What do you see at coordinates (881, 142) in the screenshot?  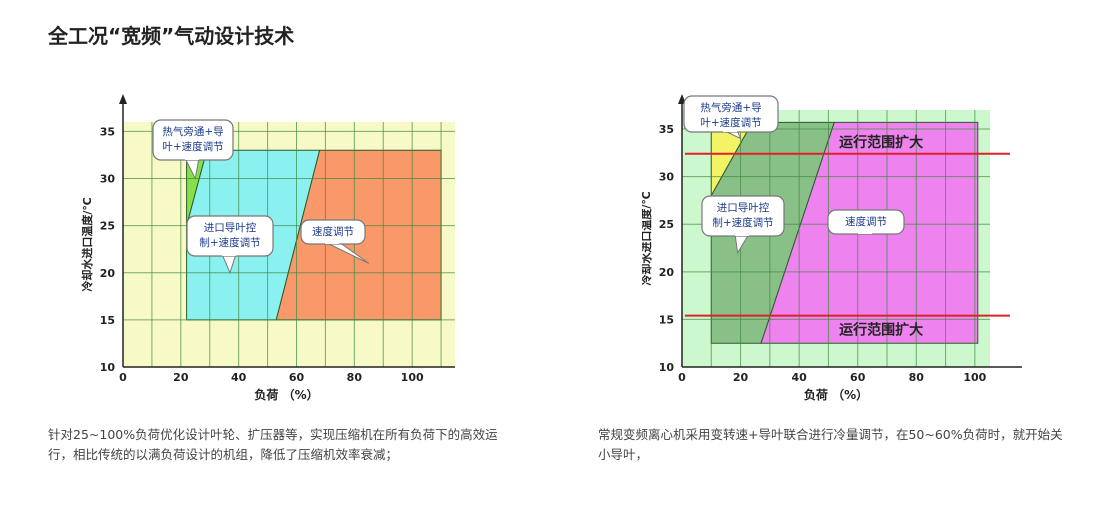 I see `reference-line-label-0: 运行范围扩大` at bounding box center [881, 142].